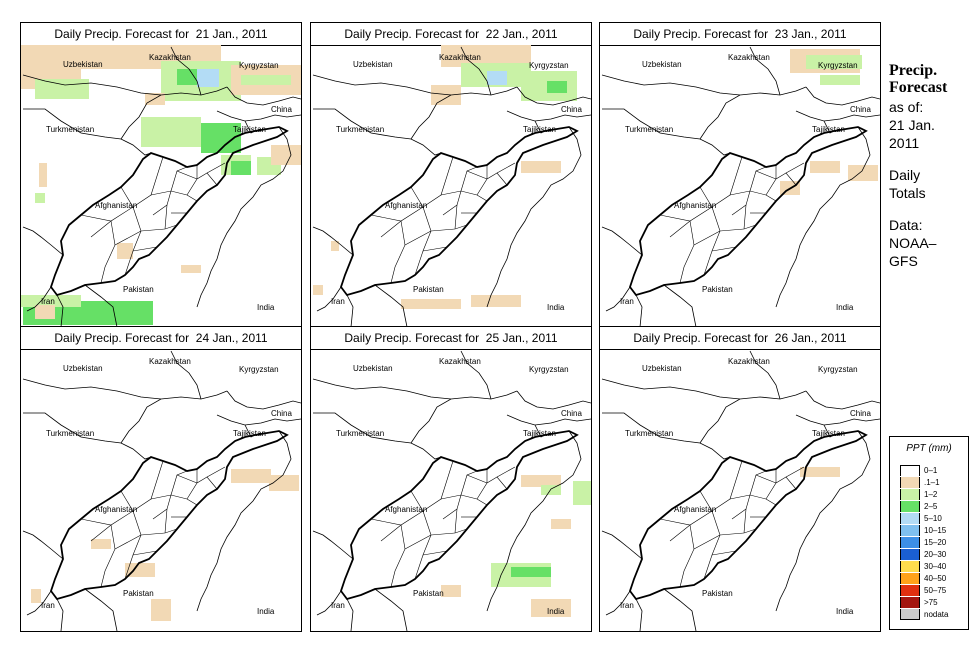 This screenshot has width=975, height=646. What do you see at coordinates (931, 470) in the screenshot?
I see `legend-label: 0–1` at bounding box center [931, 470].